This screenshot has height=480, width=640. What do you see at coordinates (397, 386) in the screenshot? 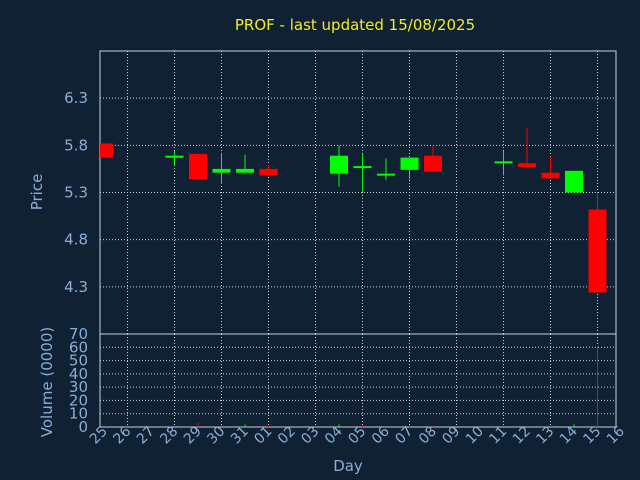
I see `volume-bars` at bounding box center [397, 386].